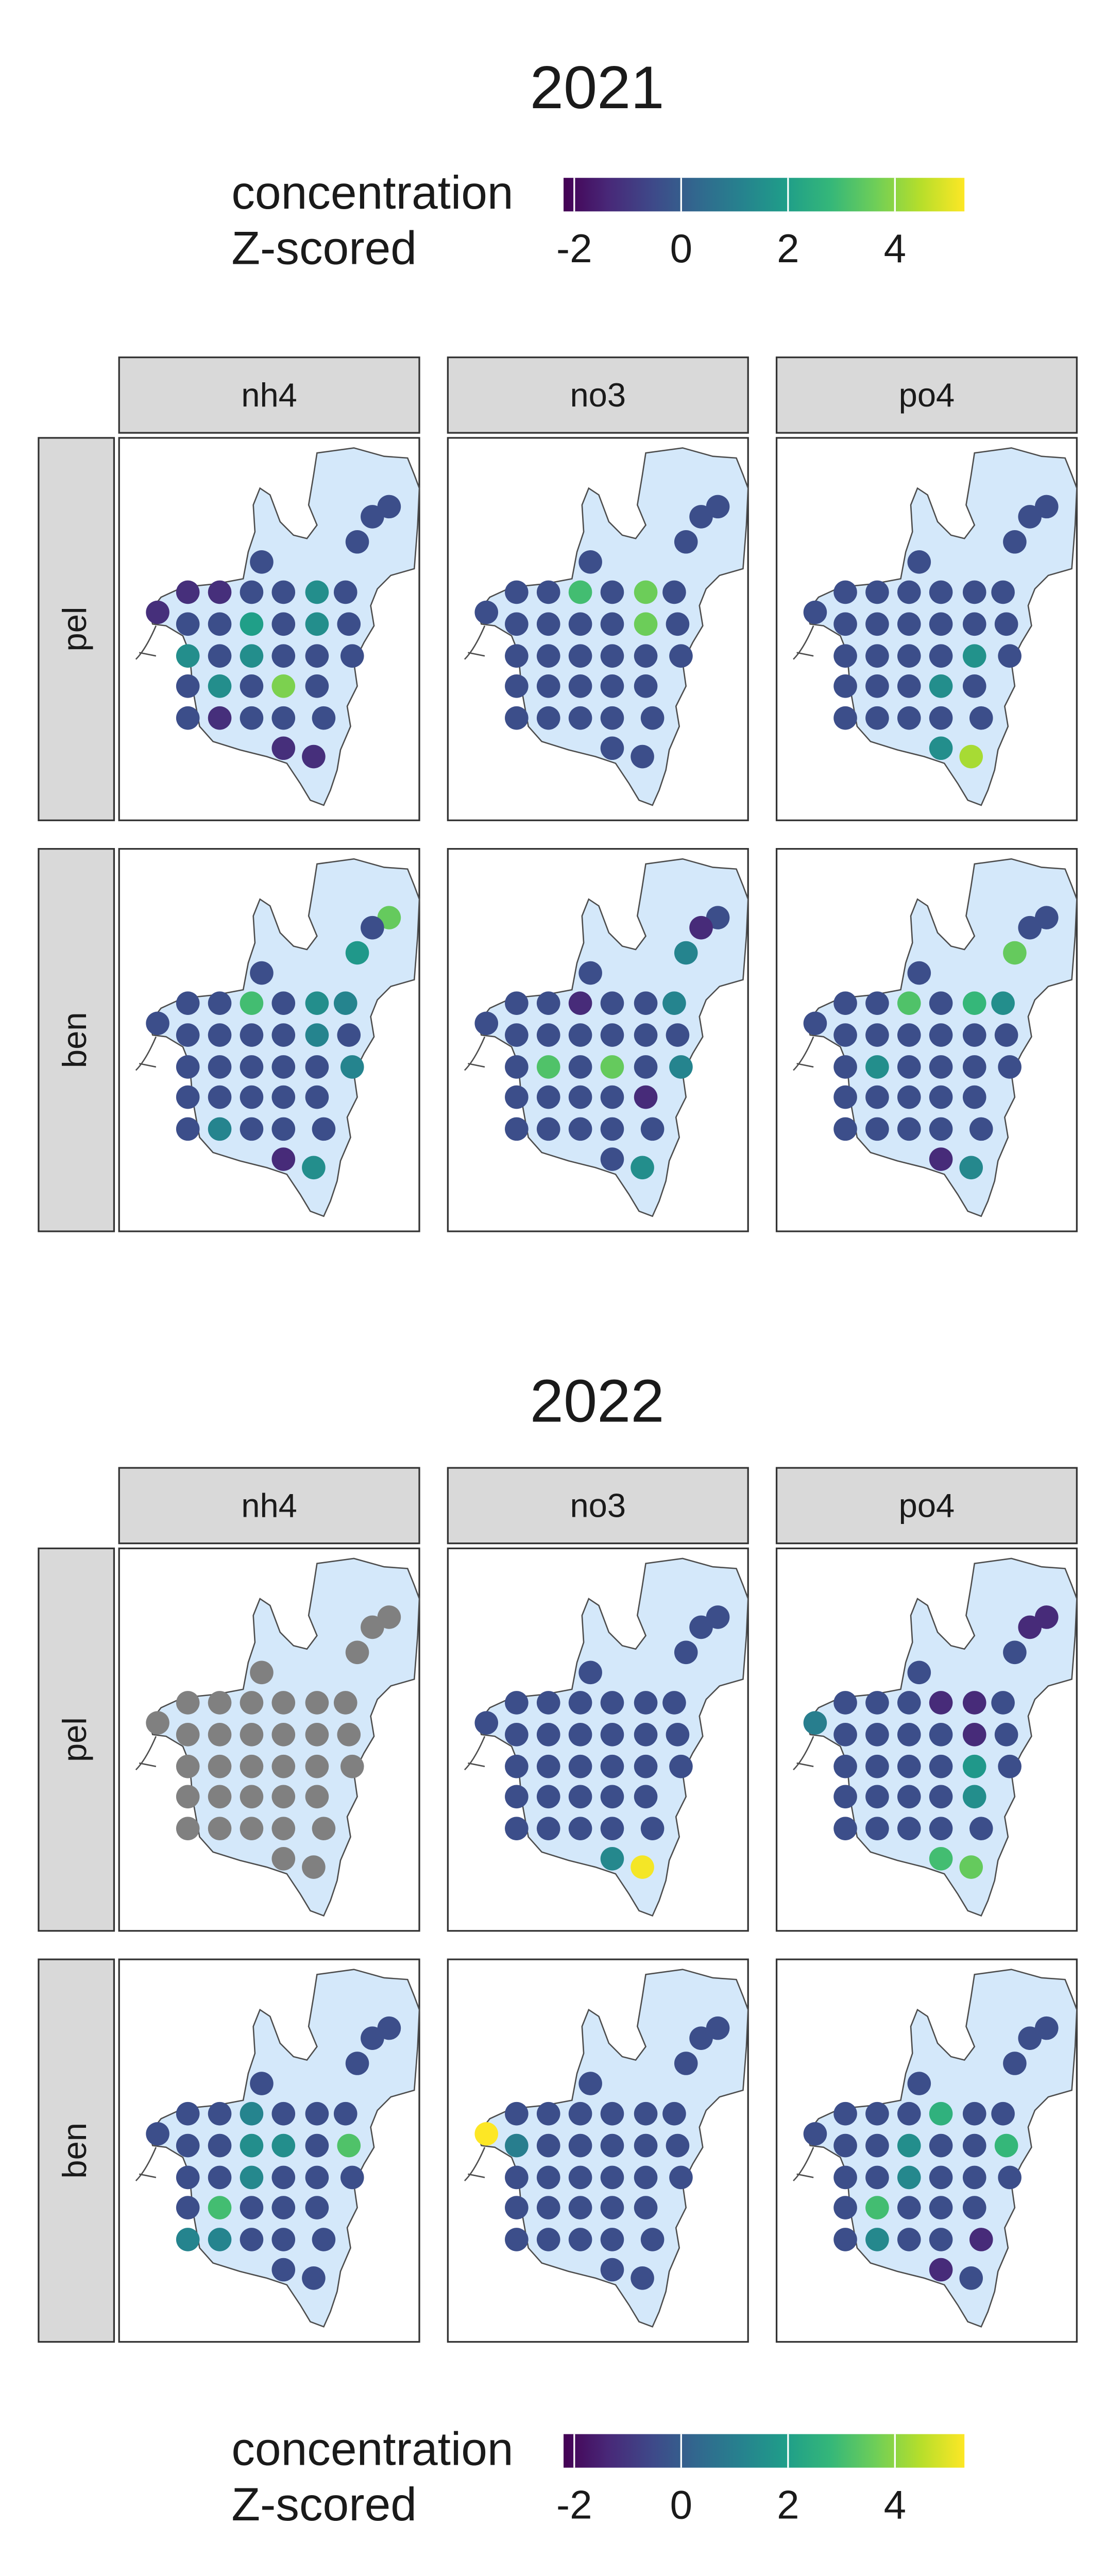 This screenshot has width=1107, height=2576. I want to click on colorbar-tick-label: 4, so click(895, 2505).